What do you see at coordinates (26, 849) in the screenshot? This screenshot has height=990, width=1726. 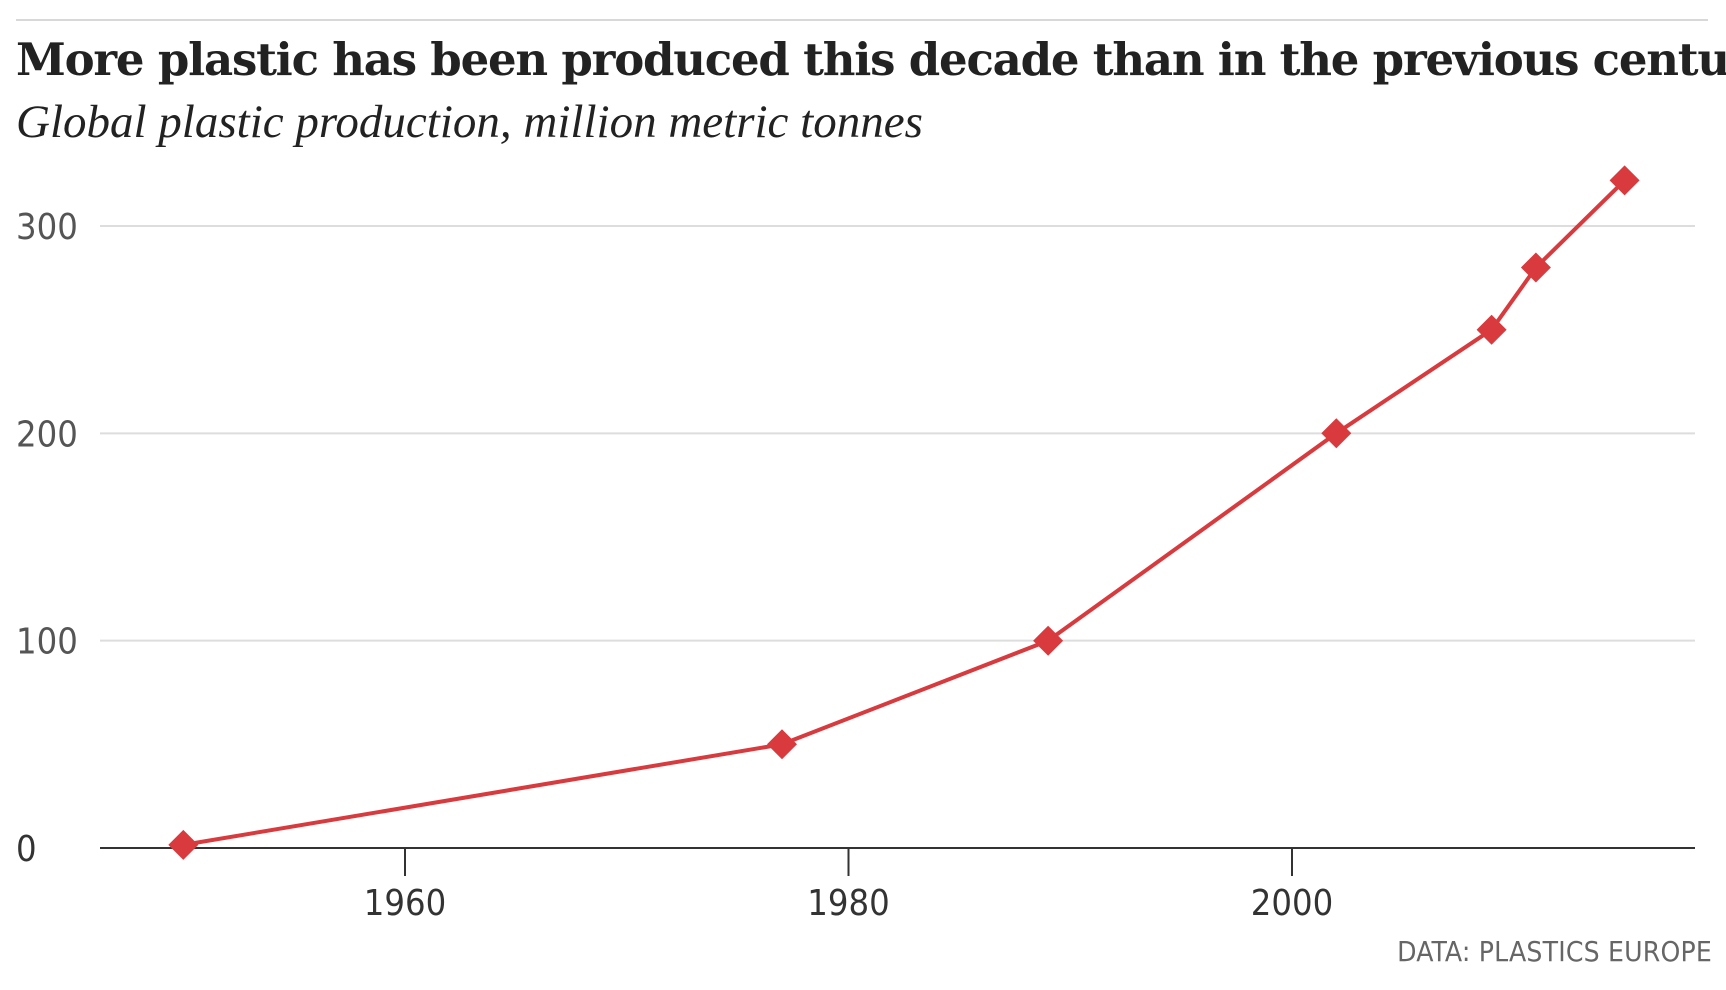 I see `y-tick-label-0: 0` at bounding box center [26, 849].